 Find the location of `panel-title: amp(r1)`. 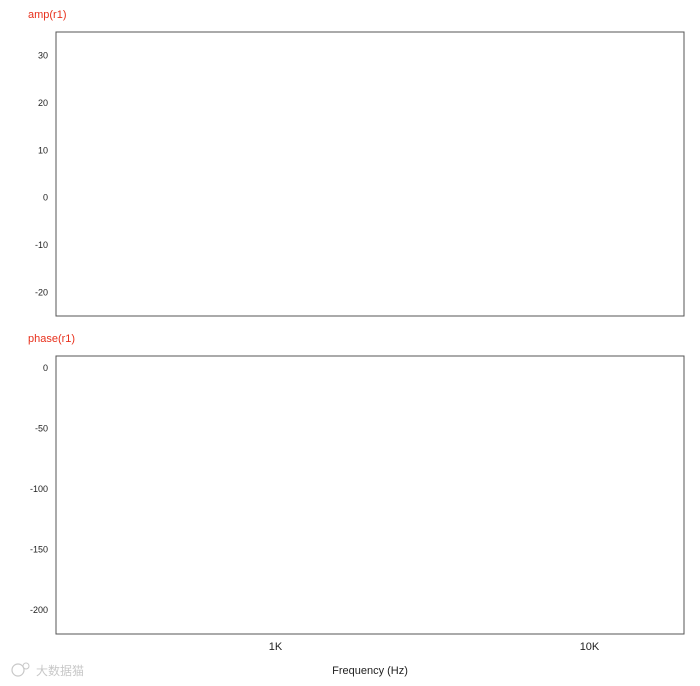

panel-title: amp(r1) is located at coordinates (47, 15).